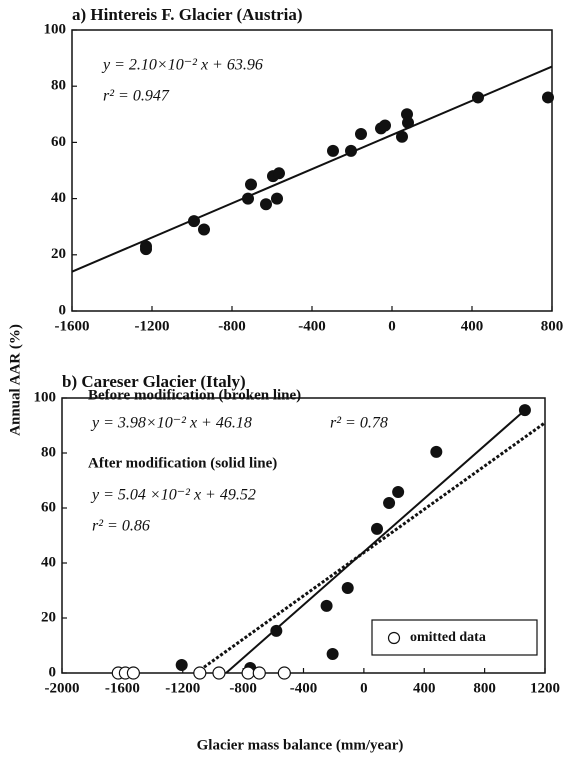 This screenshot has width=571, height=764. What do you see at coordinates (121, 526) in the screenshot?
I see `annotation: r² = 0.86` at bounding box center [121, 526].